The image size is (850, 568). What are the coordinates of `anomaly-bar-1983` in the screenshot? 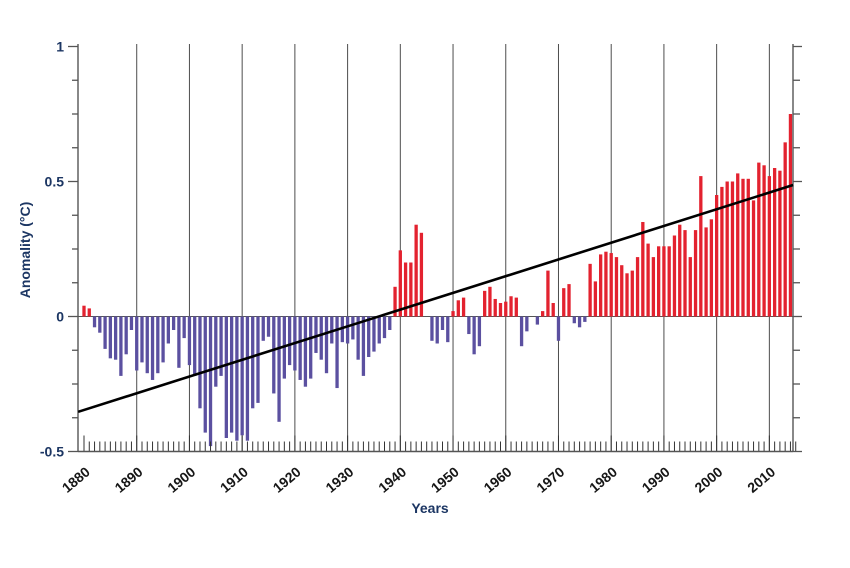 It's located at (627, 295).